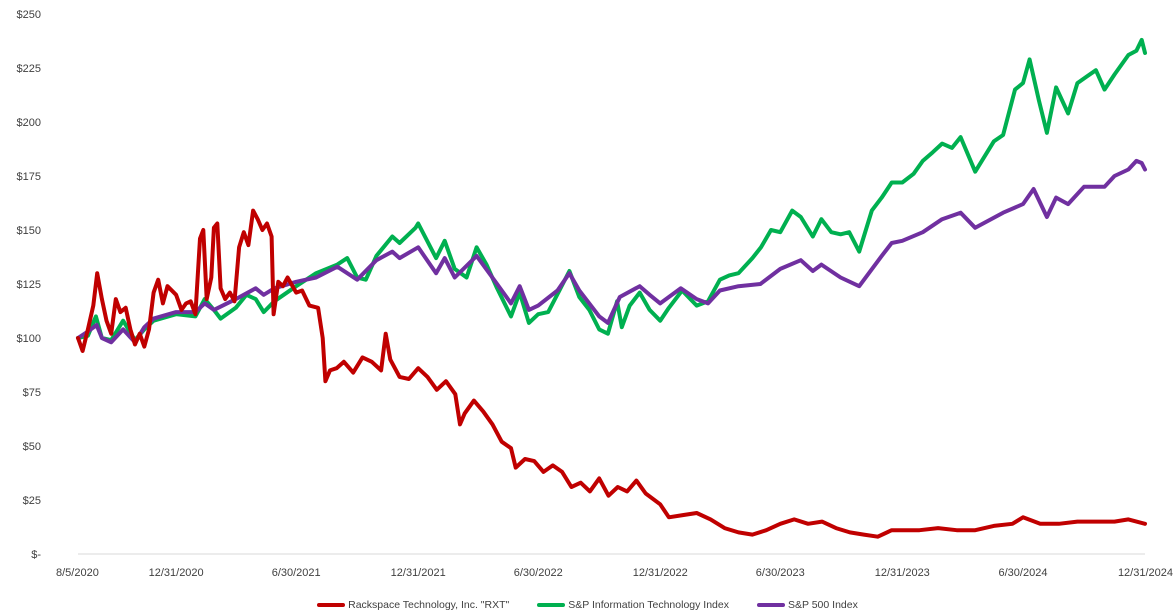 The image size is (1175, 612). What do you see at coordinates (429, 604) in the screenshot?
I see `legend-label-rxt: Rackspace Technology, Inc. "RXT"` at bounding box center [429, 604].